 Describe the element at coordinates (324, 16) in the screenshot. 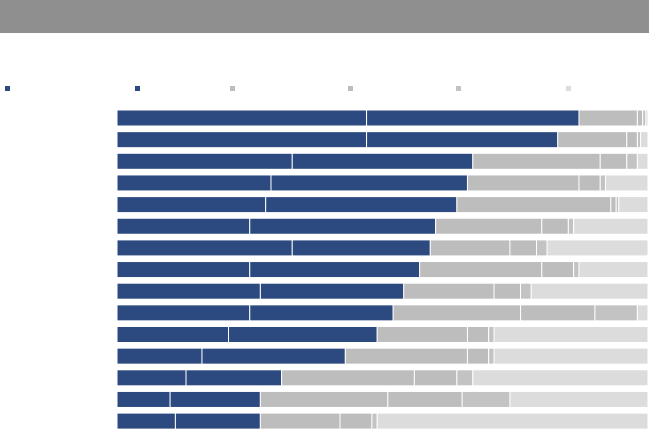

I see `header-bar` at that location.